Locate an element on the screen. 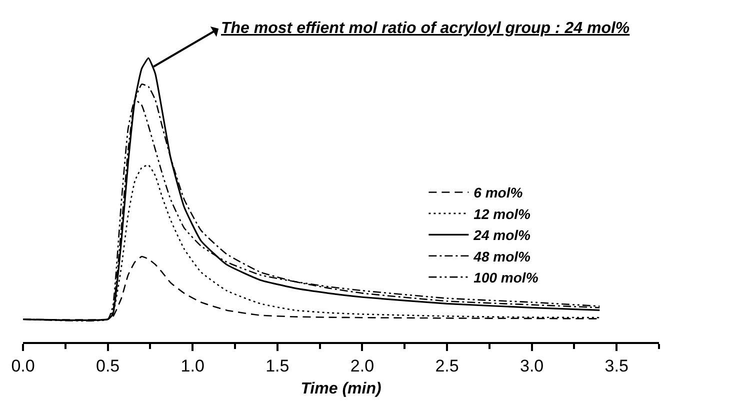  x-tick-label: 0.5 is located at coordinates (108, 366).